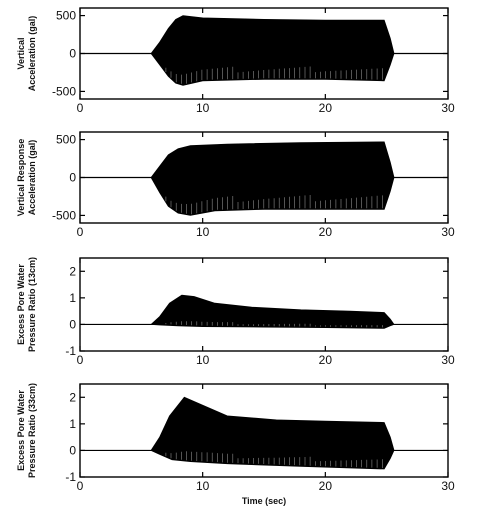 The width and height of the screenshot is (479, 508). What do you see at coordinates (21, 178) in the screenshot?
I see `y-axis-label-line: Vertical Response` at bounding box center [21, 178].